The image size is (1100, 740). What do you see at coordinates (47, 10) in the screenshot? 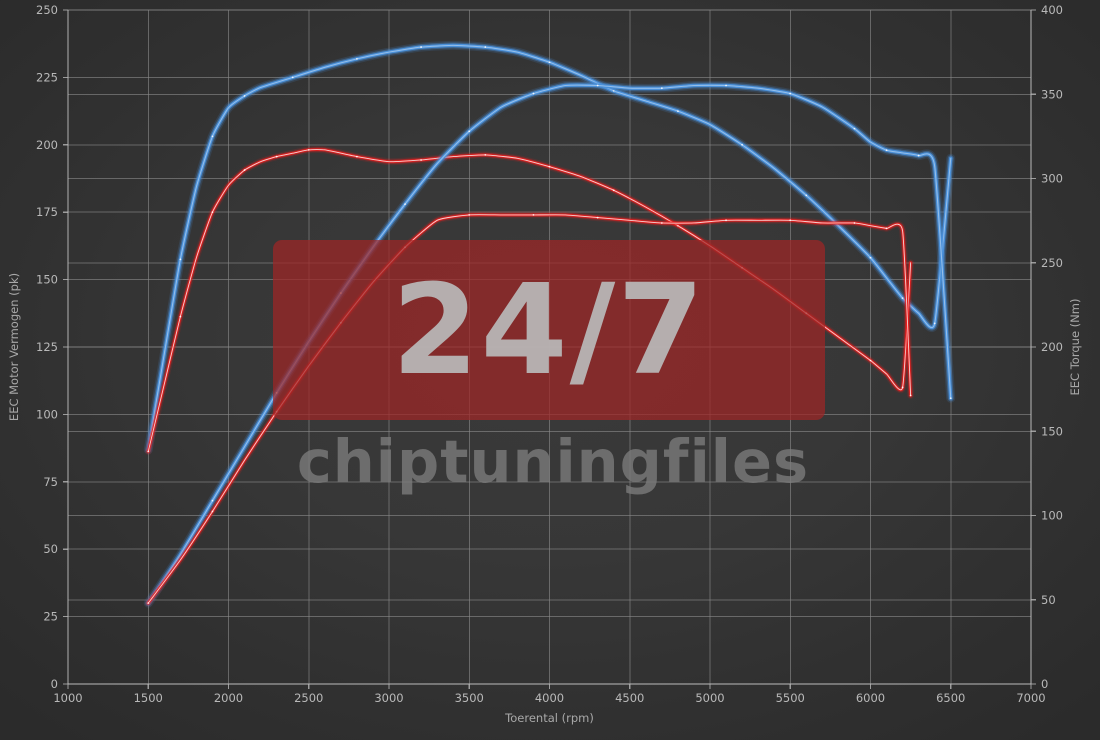
I see `y-axis-tick-label: 250` at bounding box center [47, 10].